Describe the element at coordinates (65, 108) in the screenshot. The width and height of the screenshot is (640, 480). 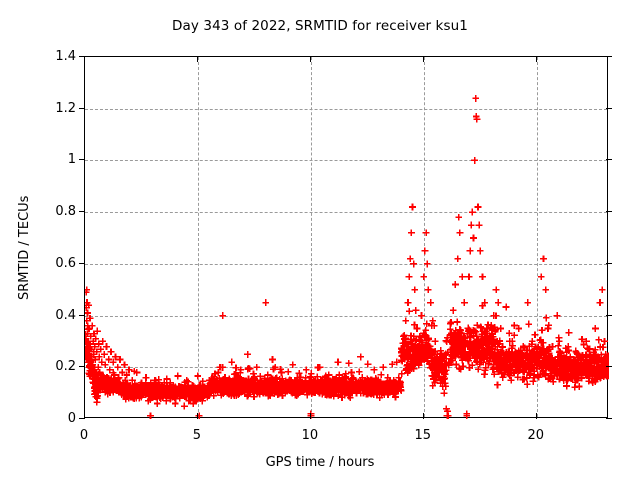
I see `y-tick-label: 1.2` at that location.